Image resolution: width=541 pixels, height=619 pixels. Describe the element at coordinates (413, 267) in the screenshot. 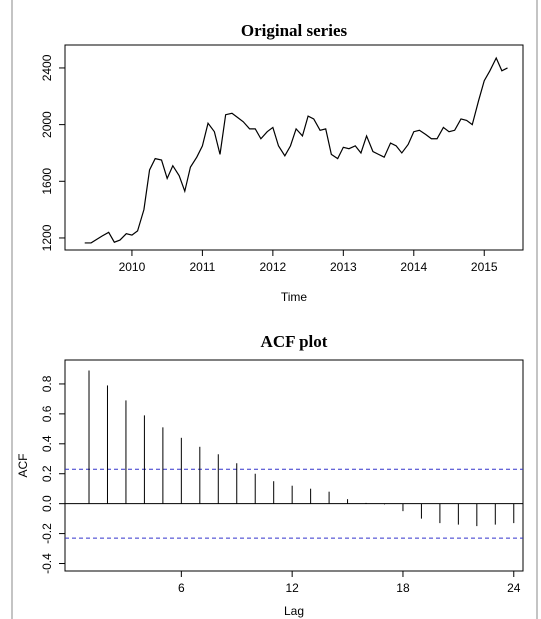

I see `x-tick-label: 2014` at that location.